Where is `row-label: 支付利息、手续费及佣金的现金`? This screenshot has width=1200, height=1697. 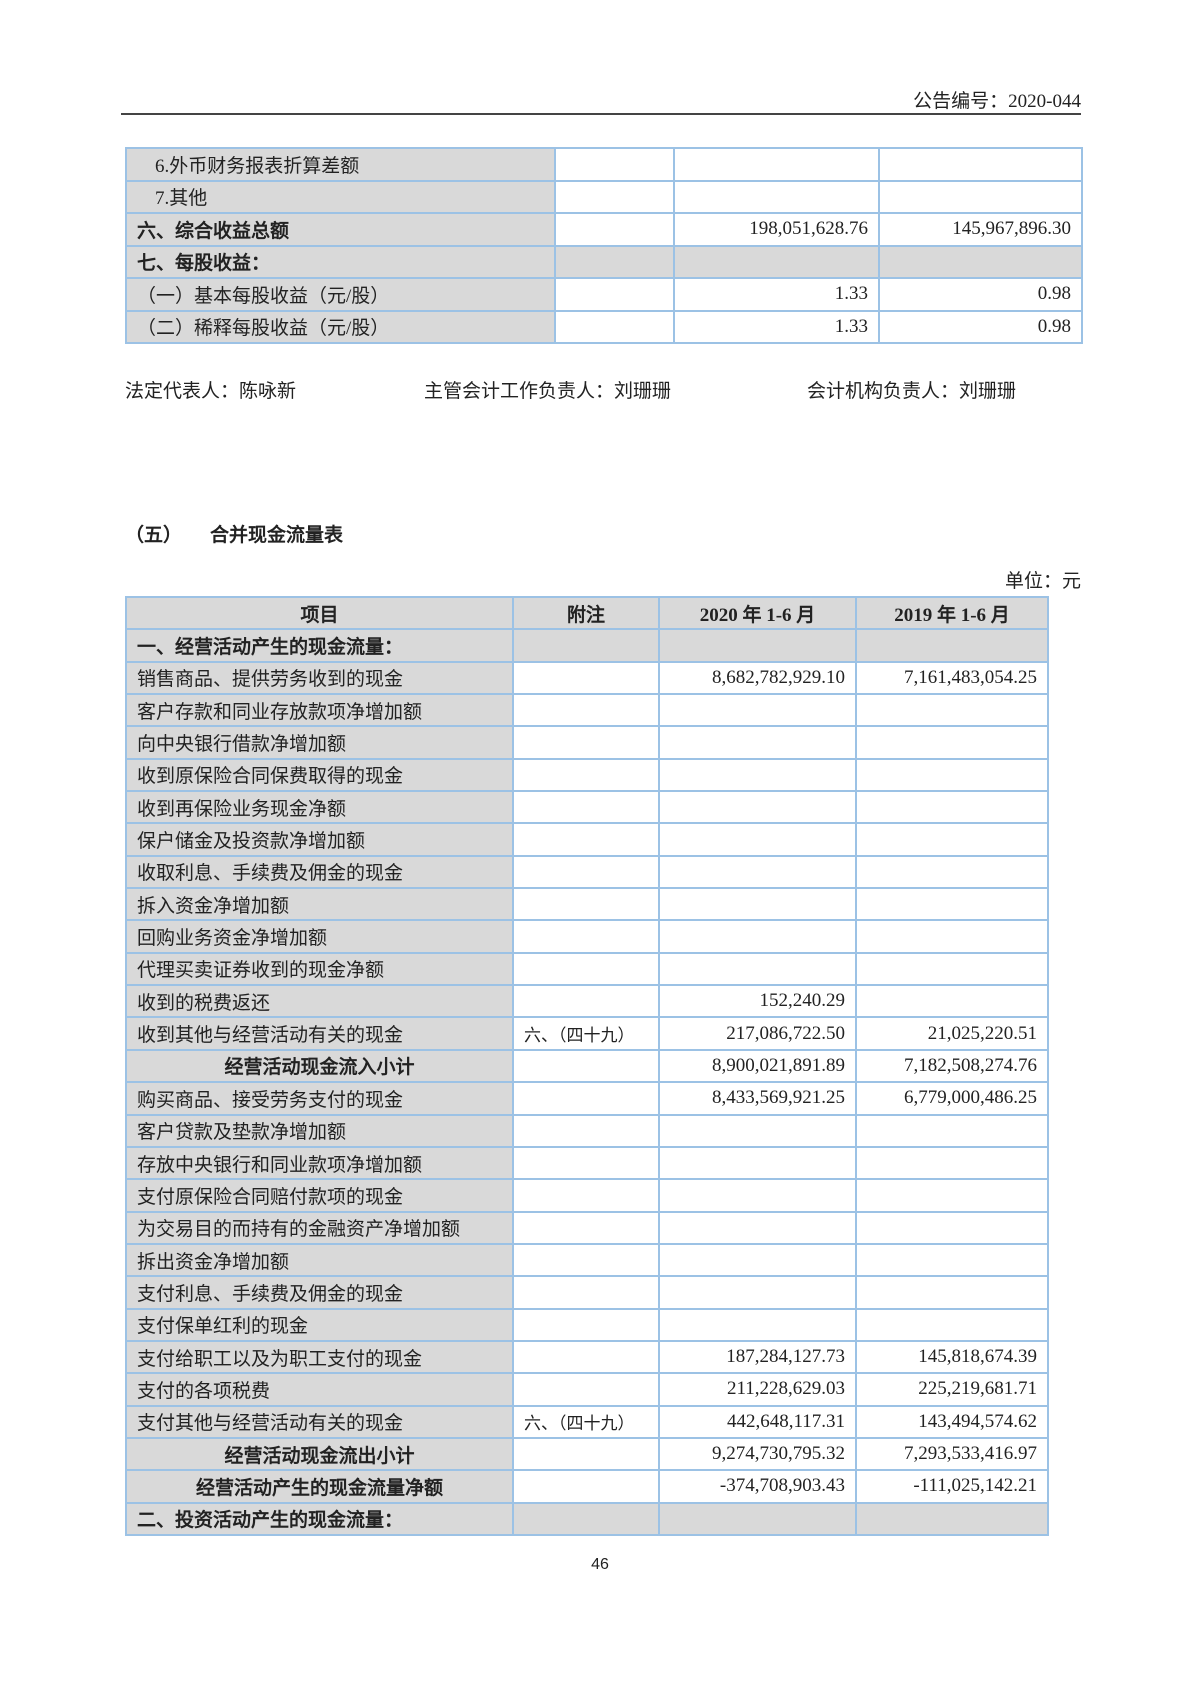 row-label: 支付利息、手续费及佣金的现金 is located at coordinates (319, 1292).